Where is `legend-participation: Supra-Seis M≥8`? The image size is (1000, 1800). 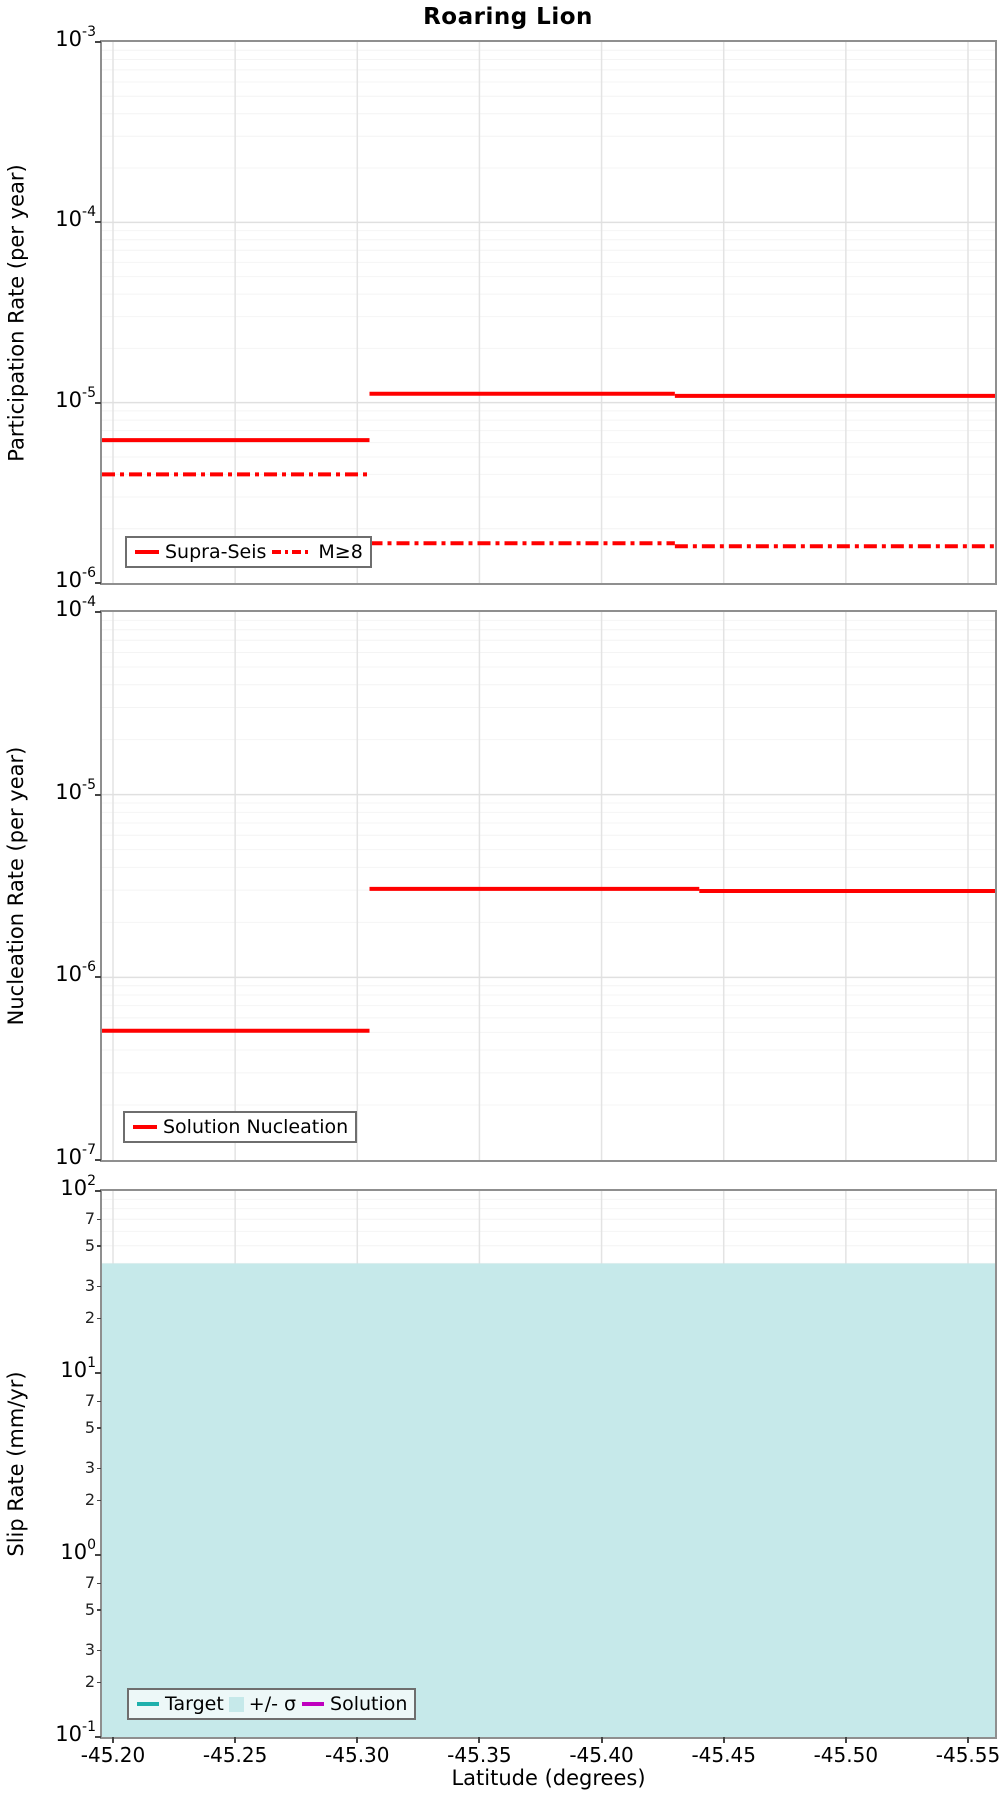 legend-participation: Supra-Seis M≥8 is located at coordinates (248, 552).